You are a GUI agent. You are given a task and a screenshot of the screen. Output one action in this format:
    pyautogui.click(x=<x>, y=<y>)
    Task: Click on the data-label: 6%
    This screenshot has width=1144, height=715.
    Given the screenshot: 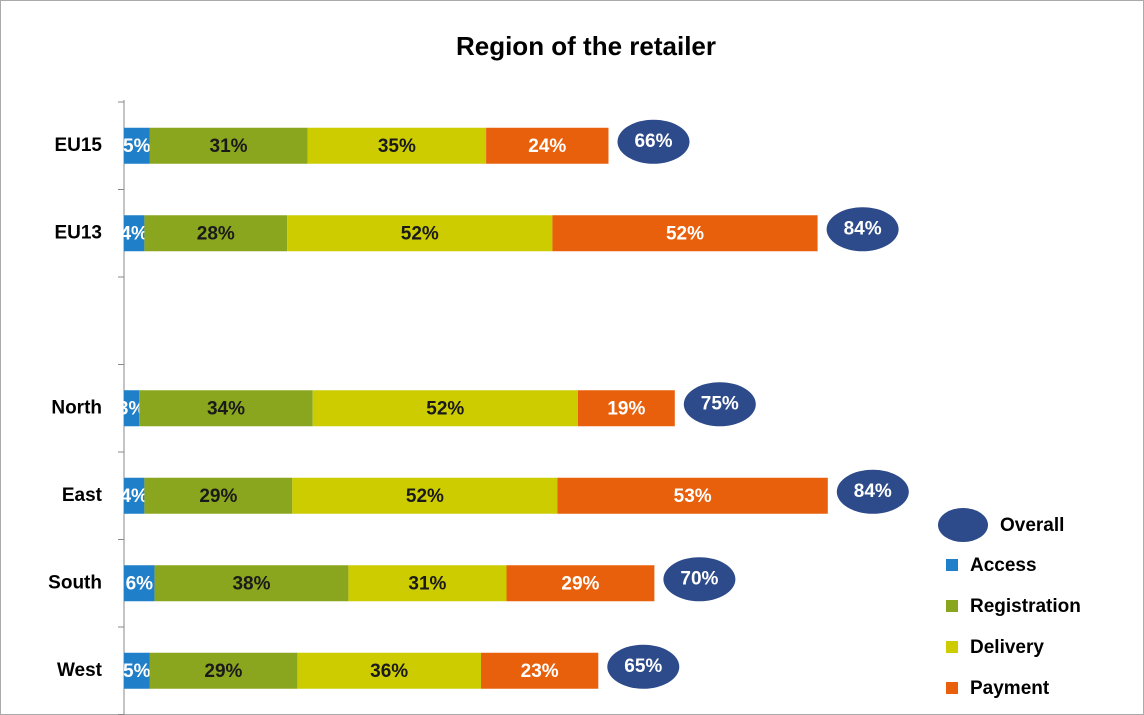 What is the action you would take?
    pyautogui.click(x=140, y=583)
    